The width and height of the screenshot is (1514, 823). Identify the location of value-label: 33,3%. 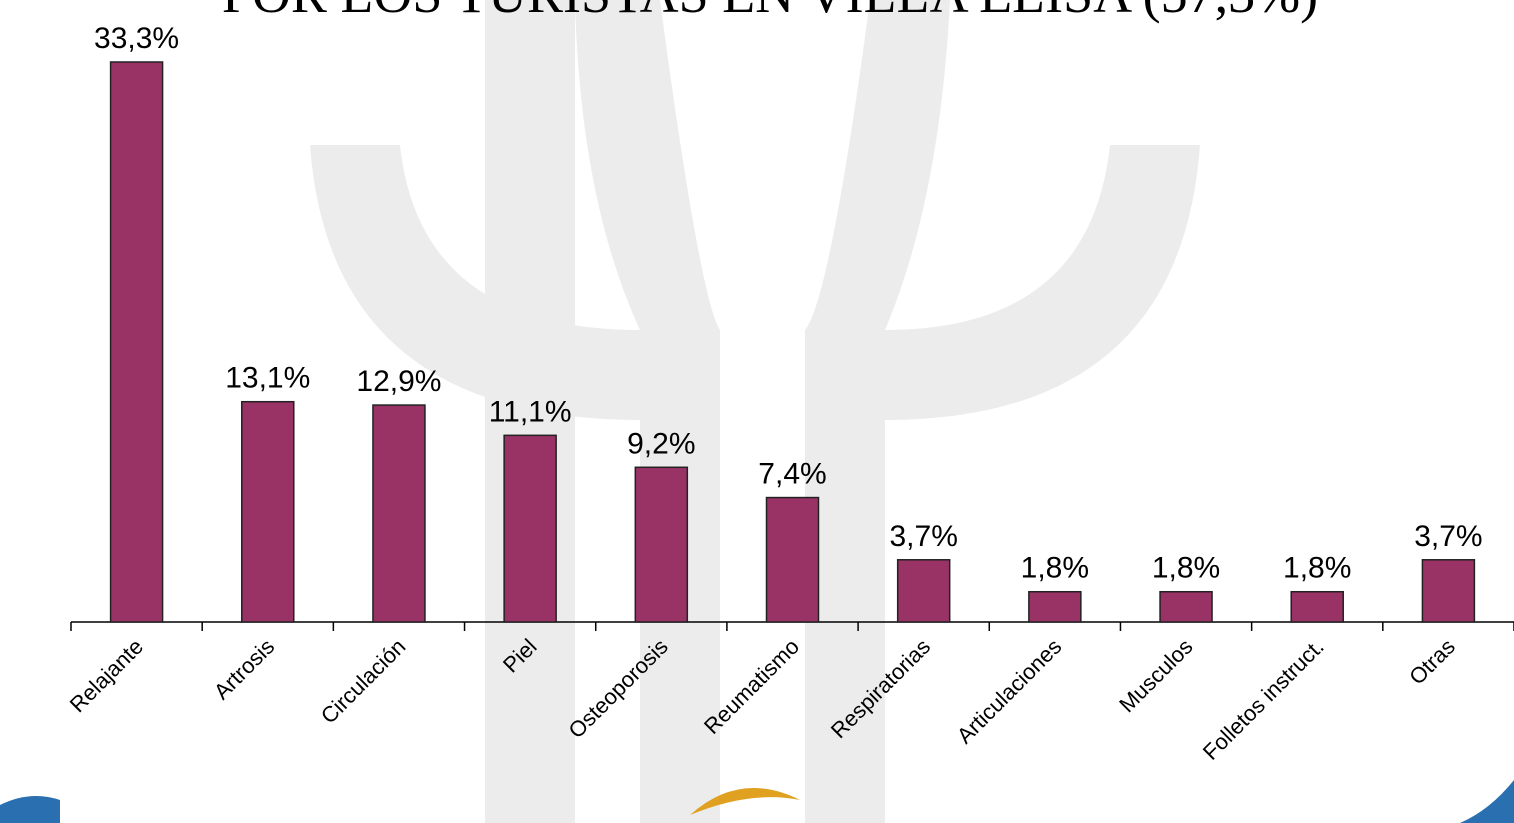
(136, 38).